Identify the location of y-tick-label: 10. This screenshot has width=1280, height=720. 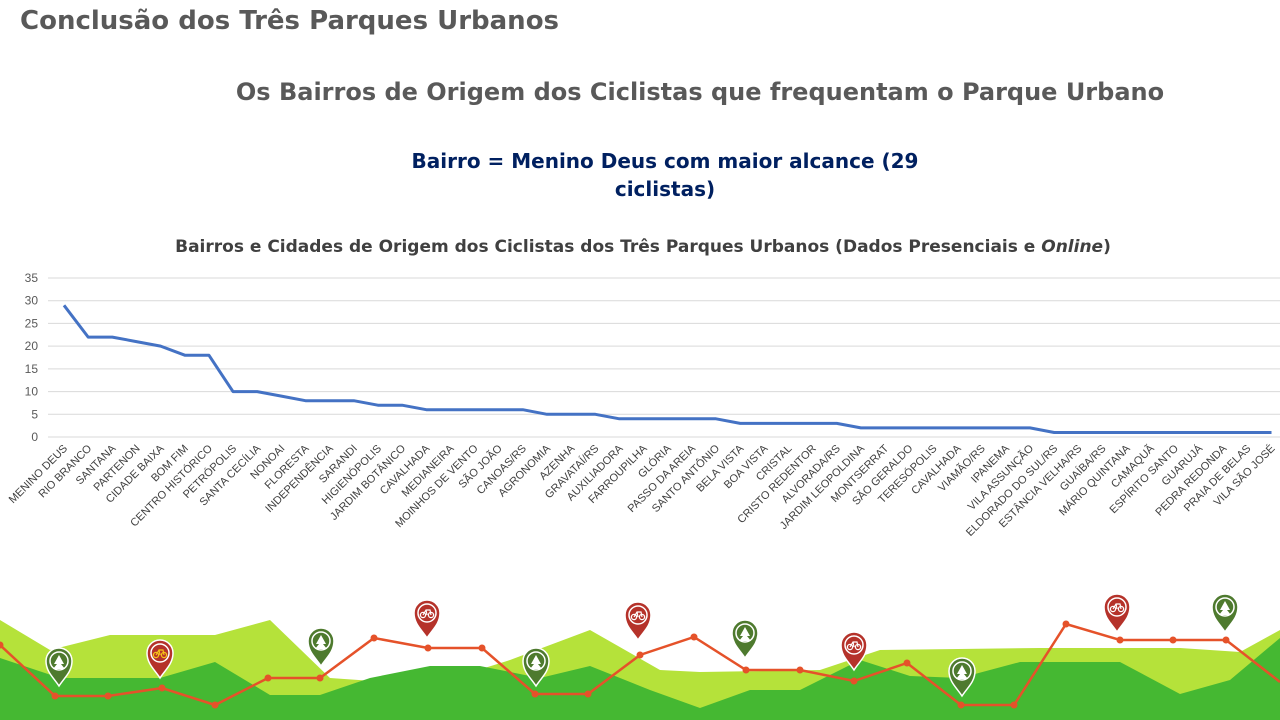
(32, 392).